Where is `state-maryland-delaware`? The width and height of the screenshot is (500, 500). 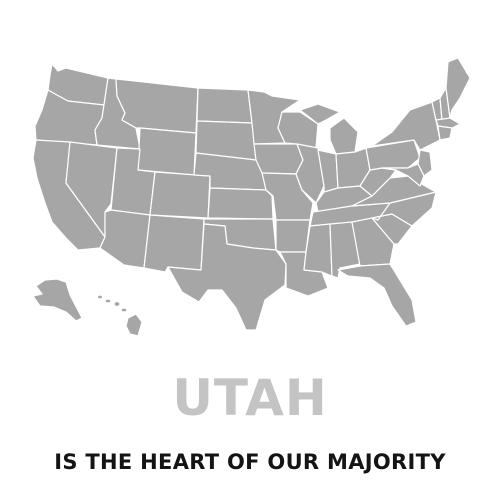
state-maryland-delaware is located at coordinates (403, 175).